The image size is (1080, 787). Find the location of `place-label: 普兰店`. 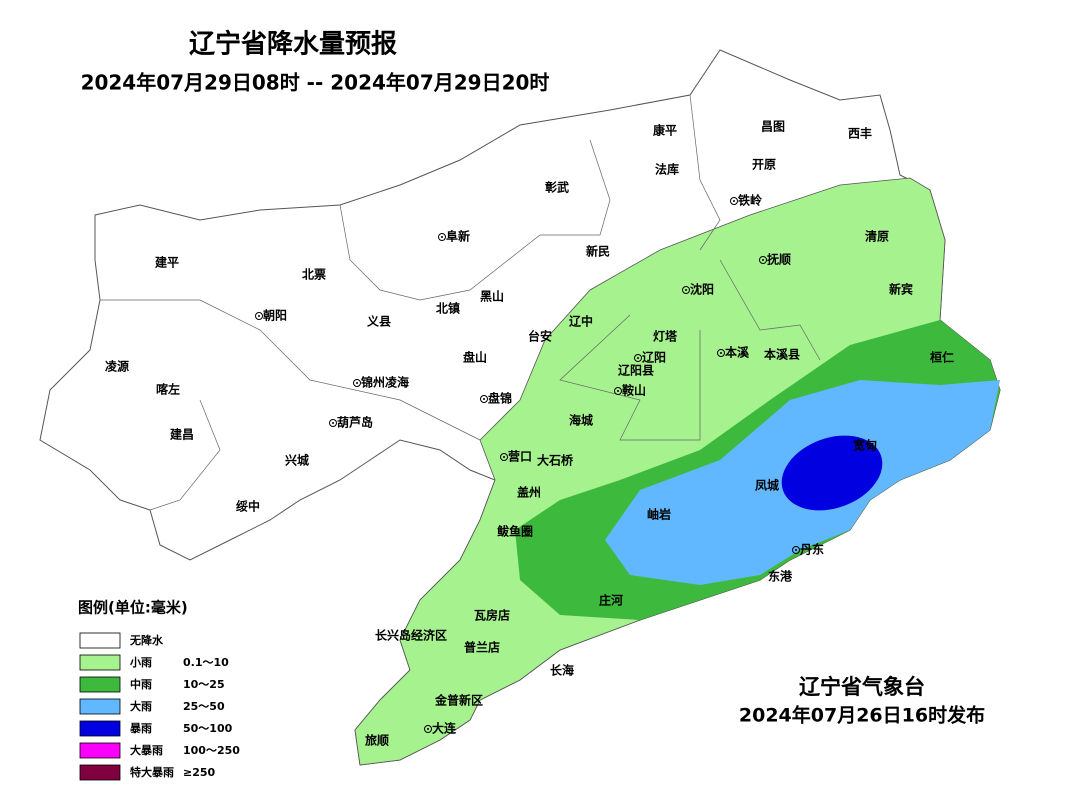

place-label: 普兰店 is located at coordinates (482, 647).